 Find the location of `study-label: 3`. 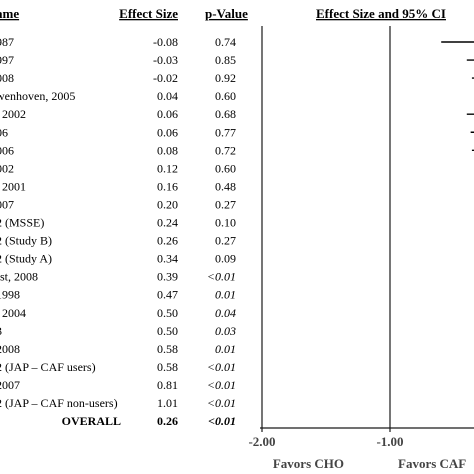

study-label: 3 is located at coordinates (1, 331).